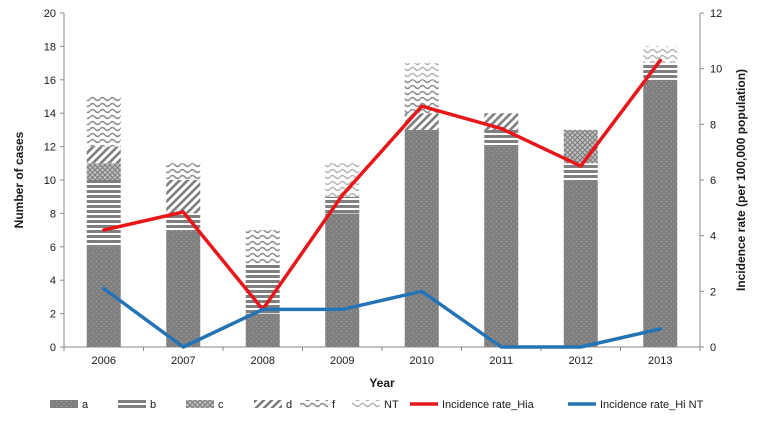 This screenshot has height=422, width=760. What do you see at coordinates (422, 361) in the screenshot?
I see `x-tick-label: 2010` at bounding box center [422, 361].